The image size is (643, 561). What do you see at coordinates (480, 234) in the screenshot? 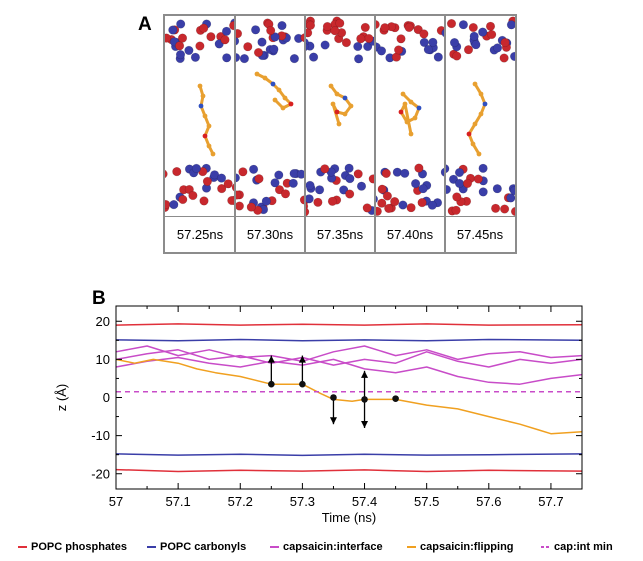
I see `snapshot-time-label: 57.45ns` at bounding box center [480, 234].